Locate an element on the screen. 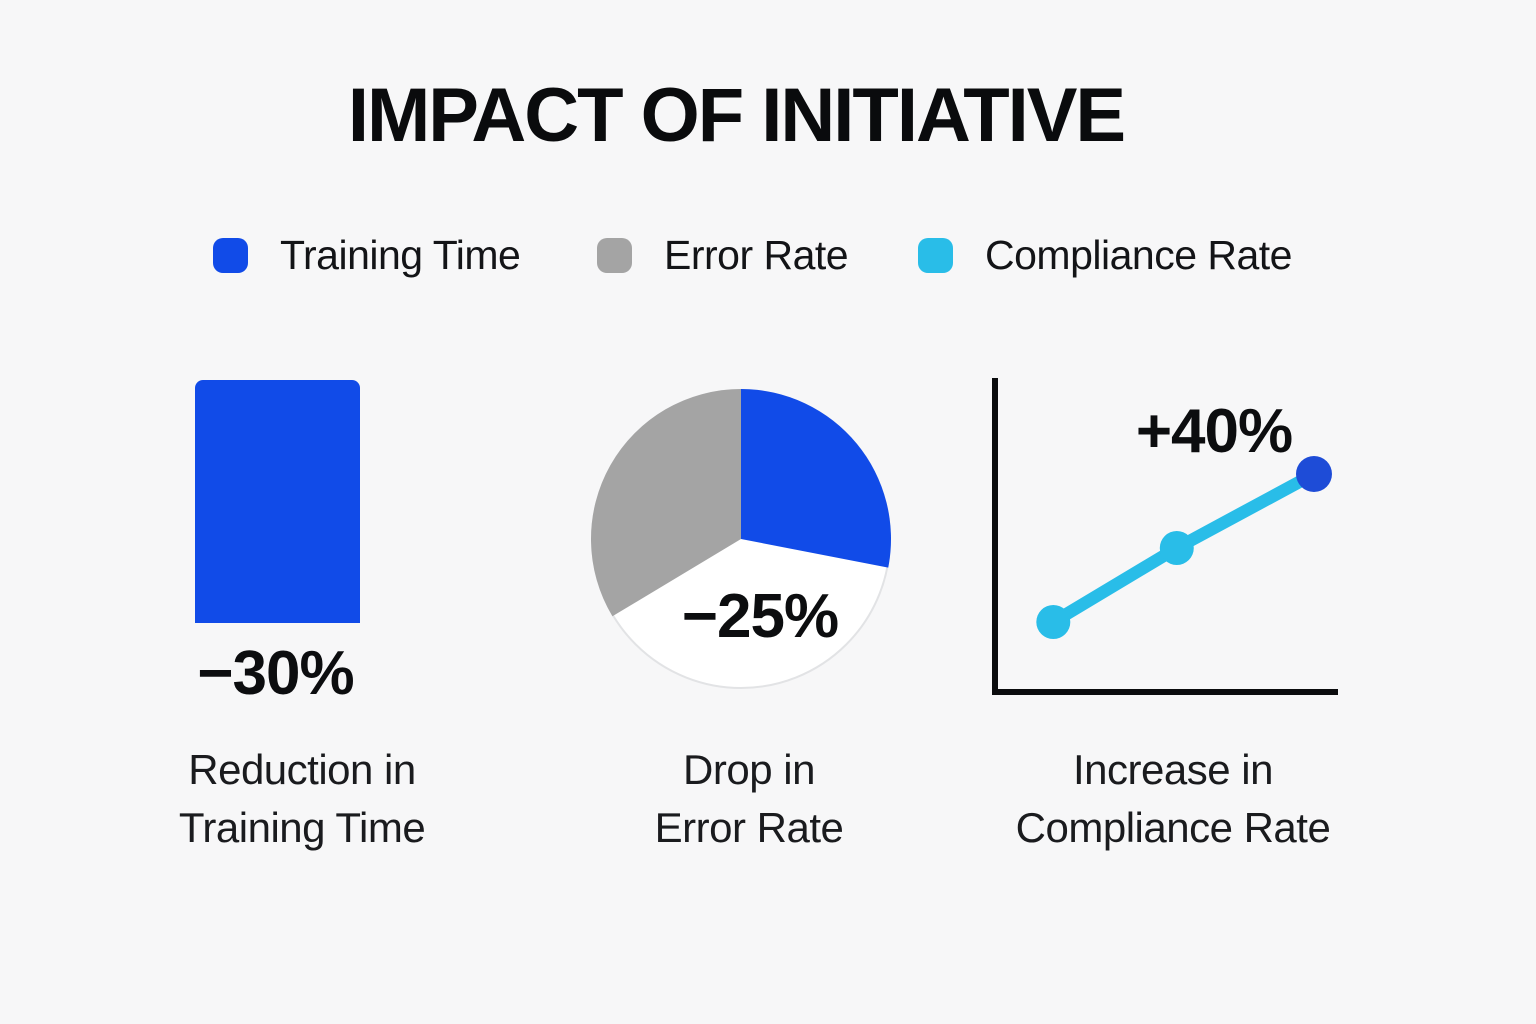  legend-swatch-training-time is located at coordinates (230, 255).